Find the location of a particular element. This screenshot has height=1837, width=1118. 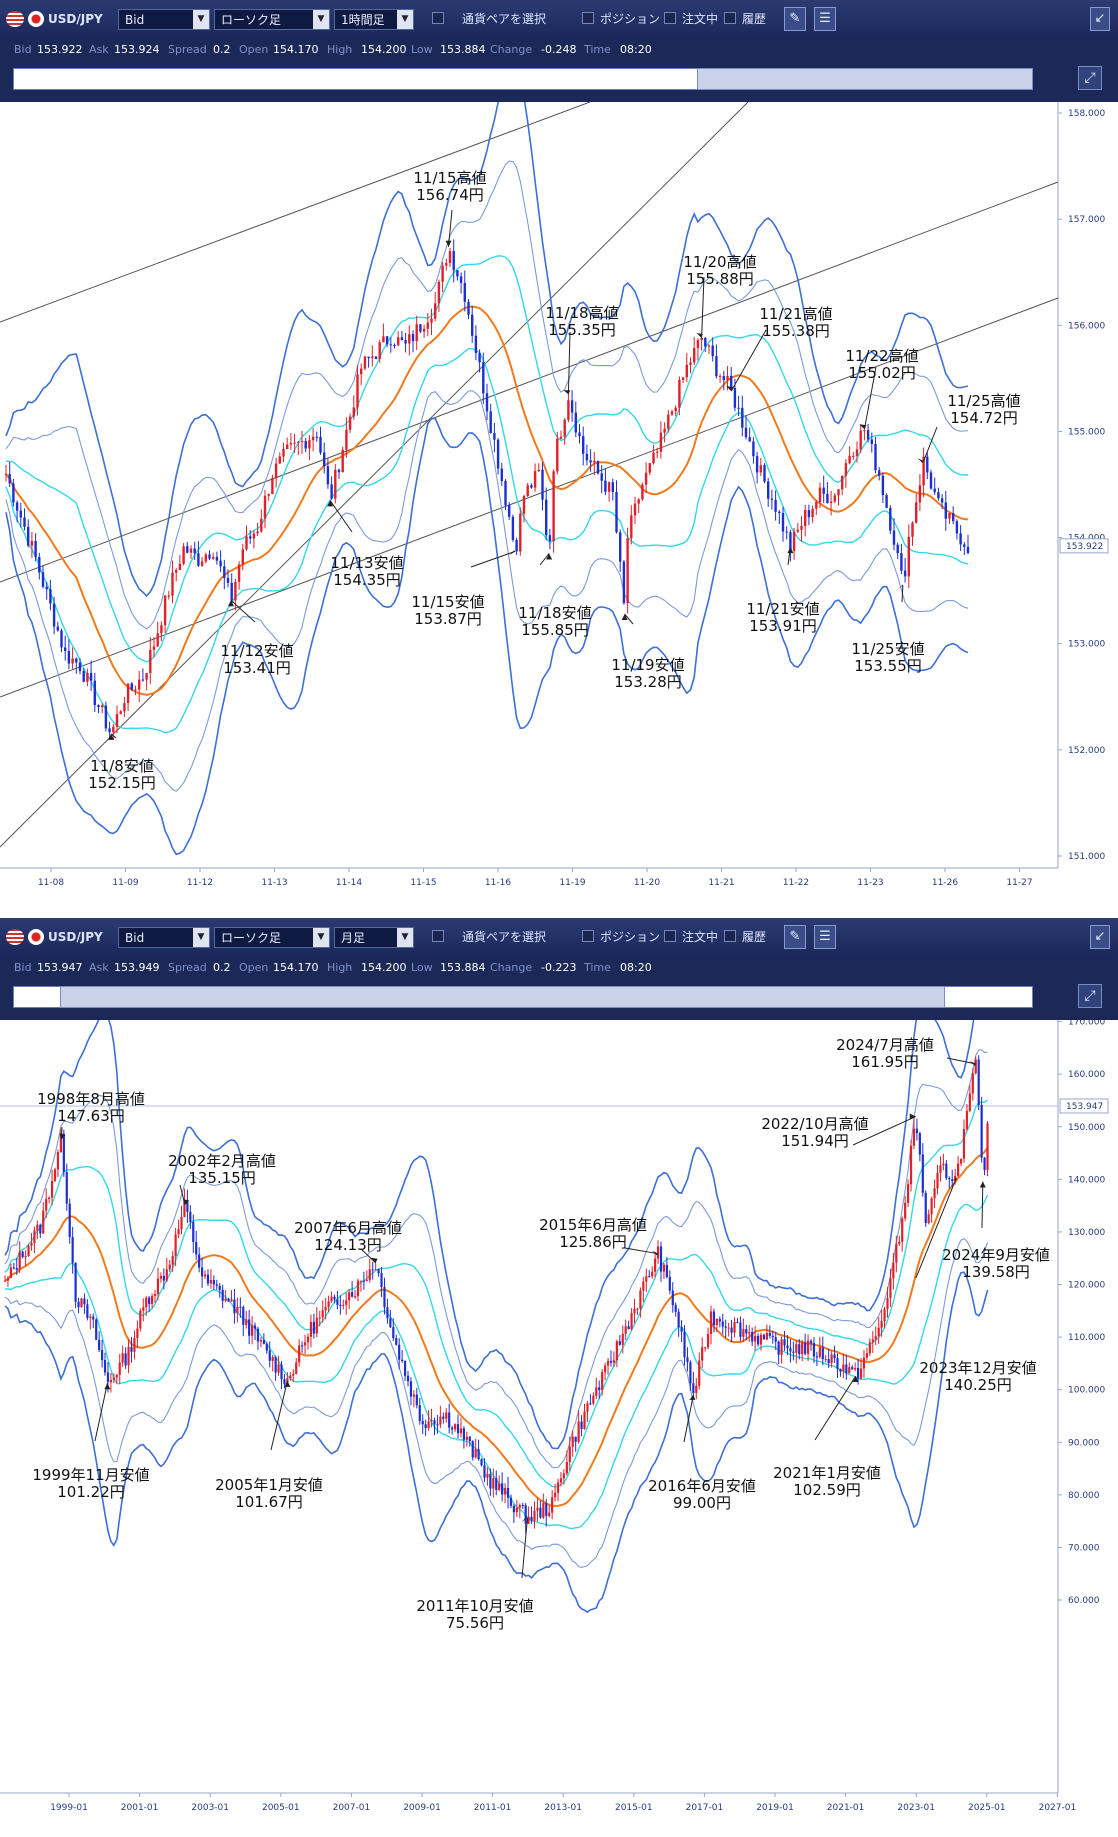

time-value: 08:20 is located at coordinates (636, 49).